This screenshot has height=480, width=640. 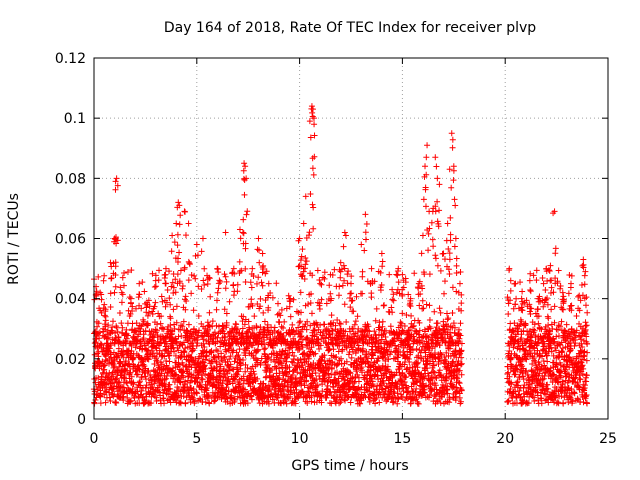 I want to click on y-axis-label: ROTI / TECUs, so click(x=14, y=239).